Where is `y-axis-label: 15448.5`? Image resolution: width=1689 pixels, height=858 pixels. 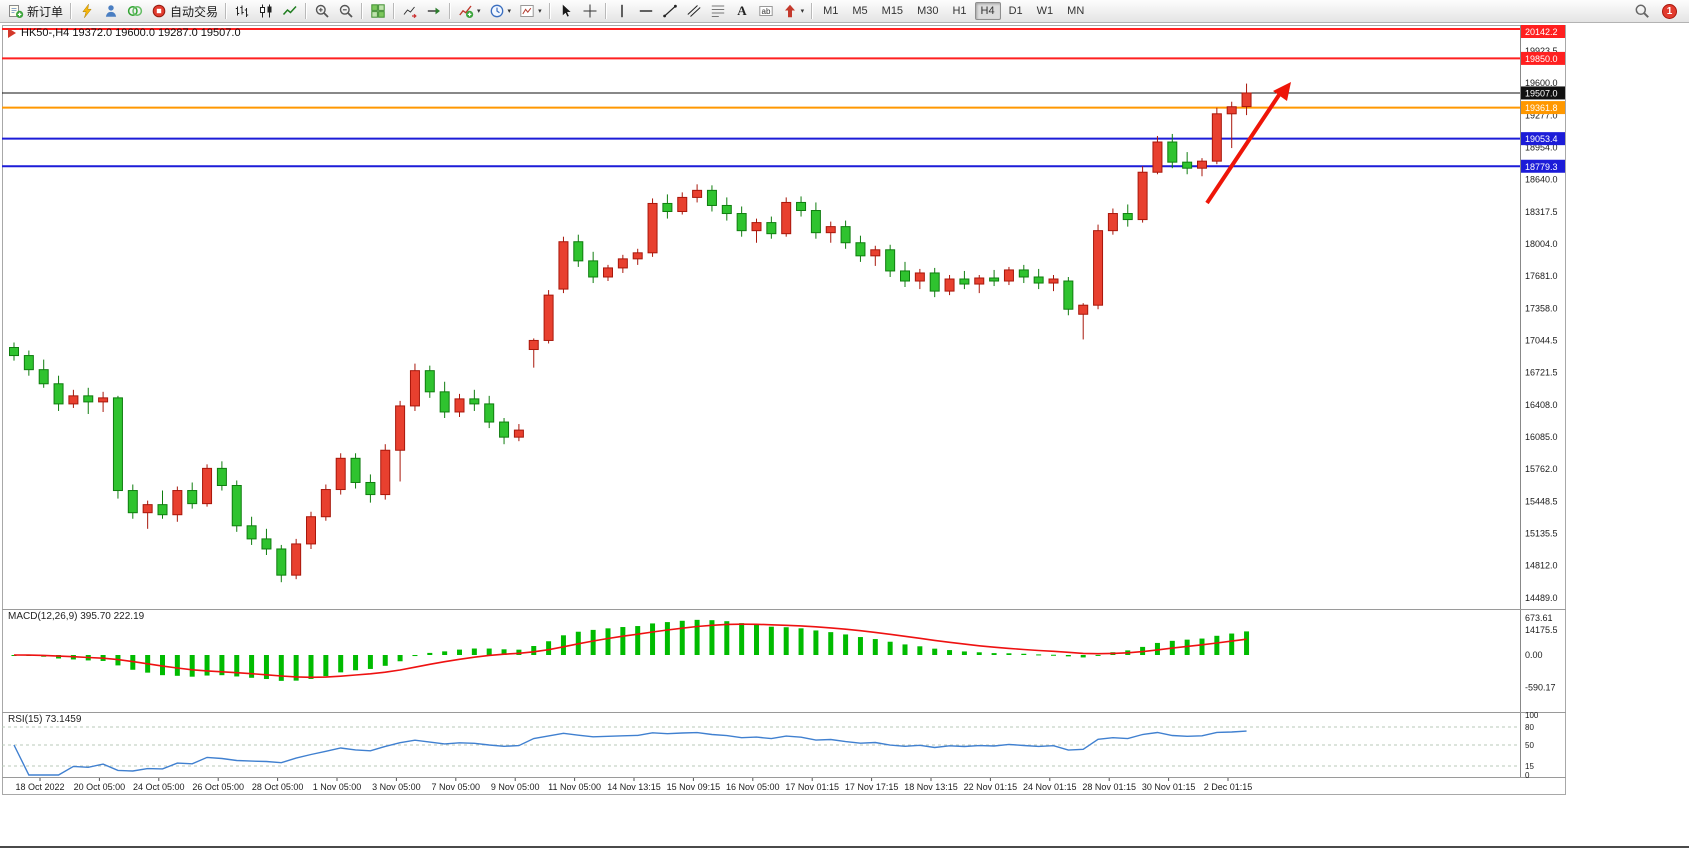
y-axis-label: 15448.5 is located at coordinates (1541, 501).